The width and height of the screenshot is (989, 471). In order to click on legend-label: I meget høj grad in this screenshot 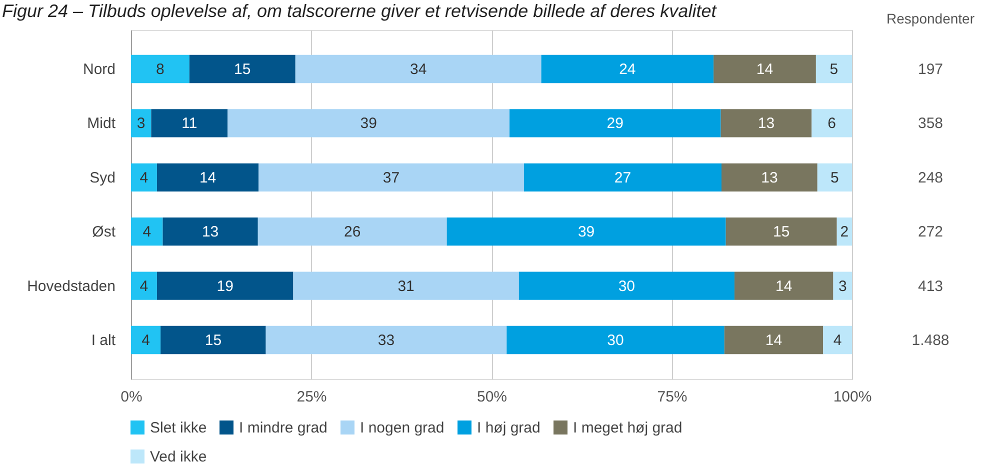, I will do `click(627, 428)`.